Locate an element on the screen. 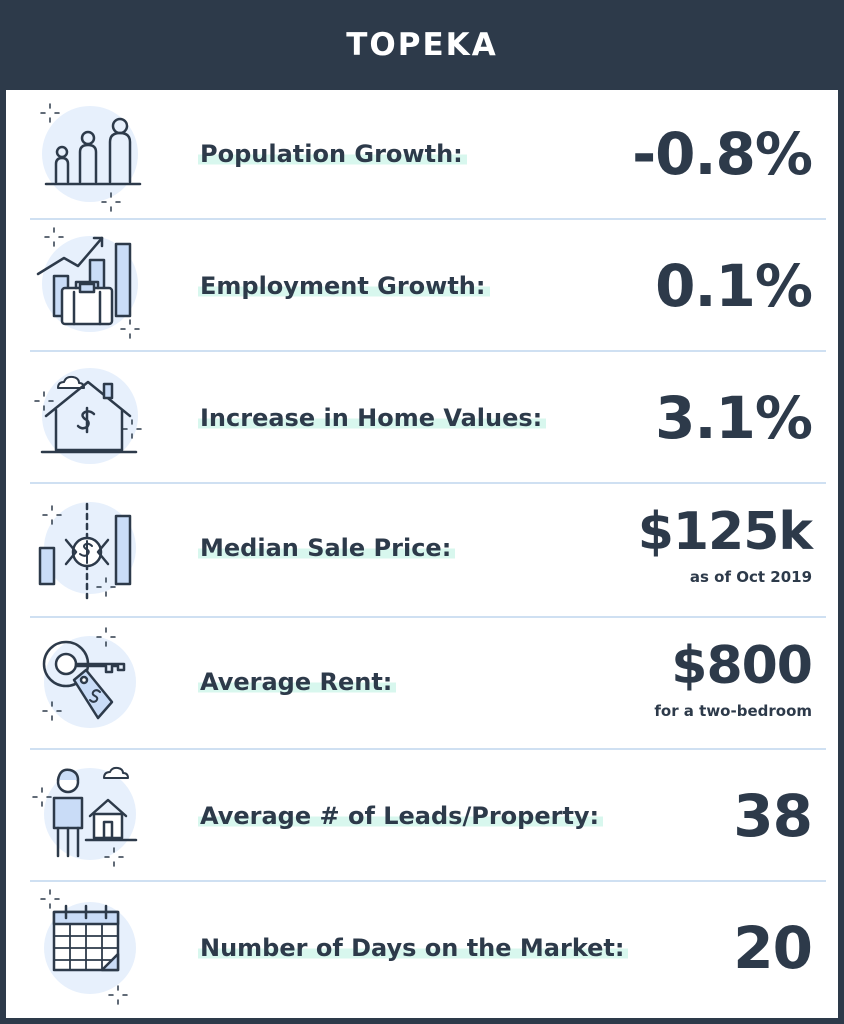 This screenshot has width=844, height=1024. stat-label: Average # of Leads/Property: is located at coordinates (401, 816).